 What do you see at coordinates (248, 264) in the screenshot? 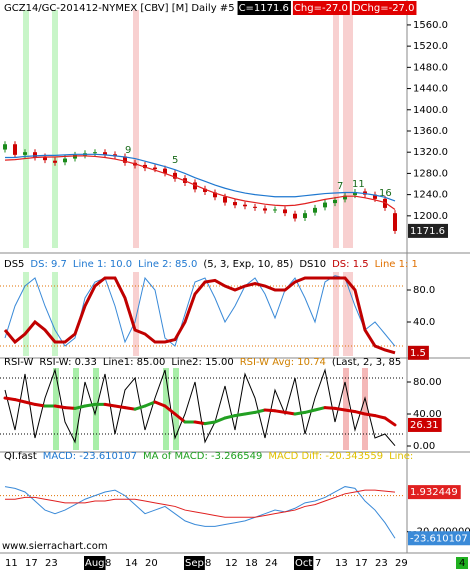
I see `indicator-label: (5, 3, Exp, 10, 85)` at bounding box center [248, 264].